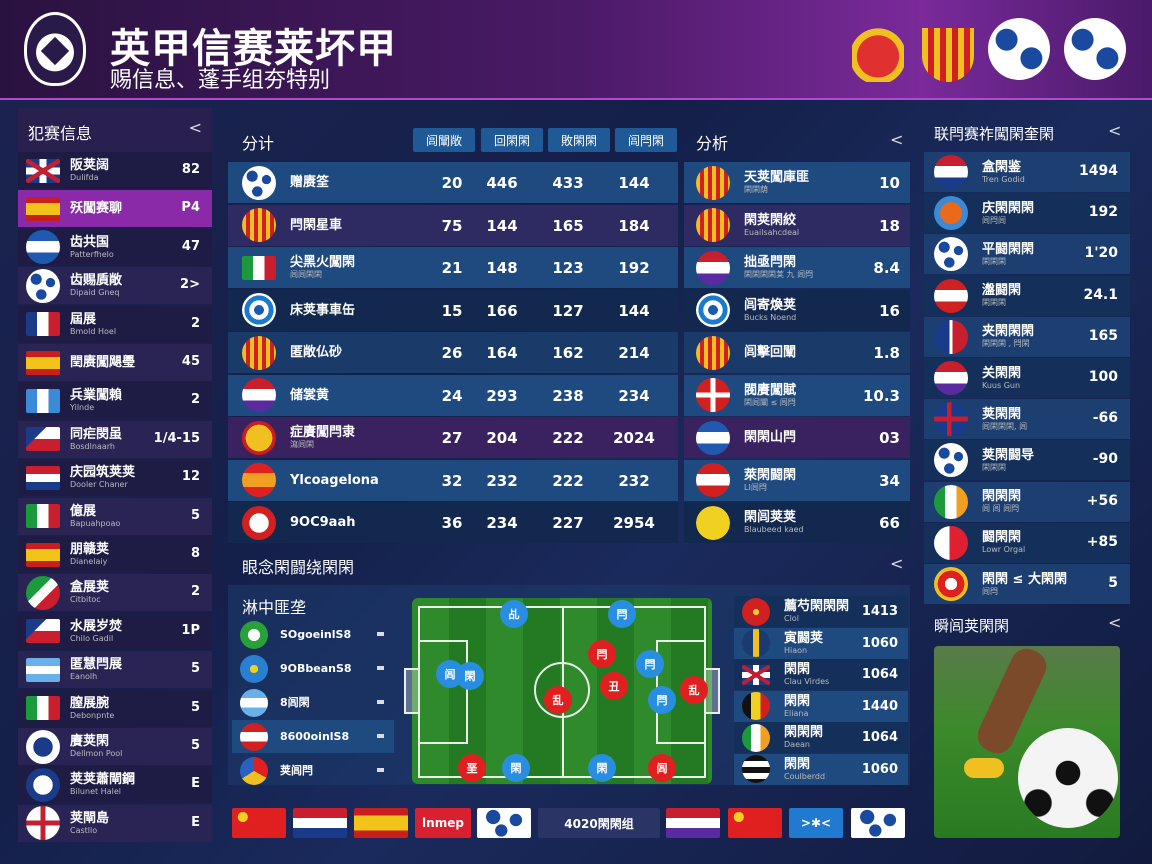  What do you see at coordinates (797, 225) in the screenshot?
I see `analysis-row: 閑荚閑絞 Euailsahcdeal 18` at bounding box center [797, 225].